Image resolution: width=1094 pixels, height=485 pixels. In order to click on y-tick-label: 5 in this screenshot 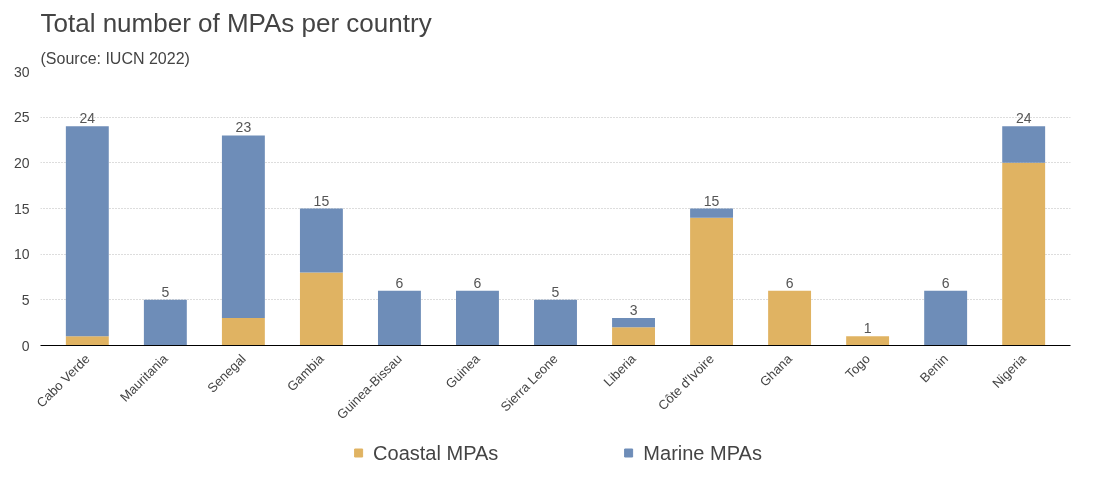, I will do `click(25, 299)`.